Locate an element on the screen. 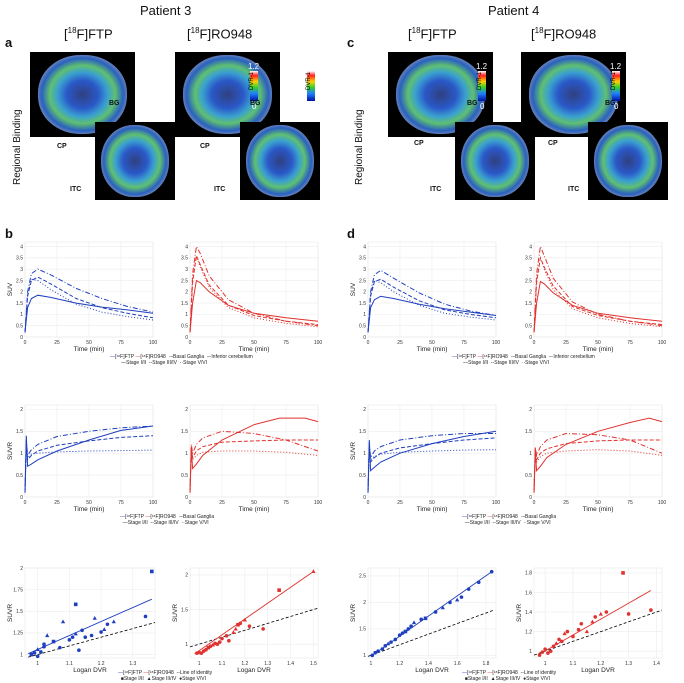 Image resolution: width=684 pixels, height=683 pixels. tracer-ro-p3: [18F]RO948 is located at coordinates (220, 34).